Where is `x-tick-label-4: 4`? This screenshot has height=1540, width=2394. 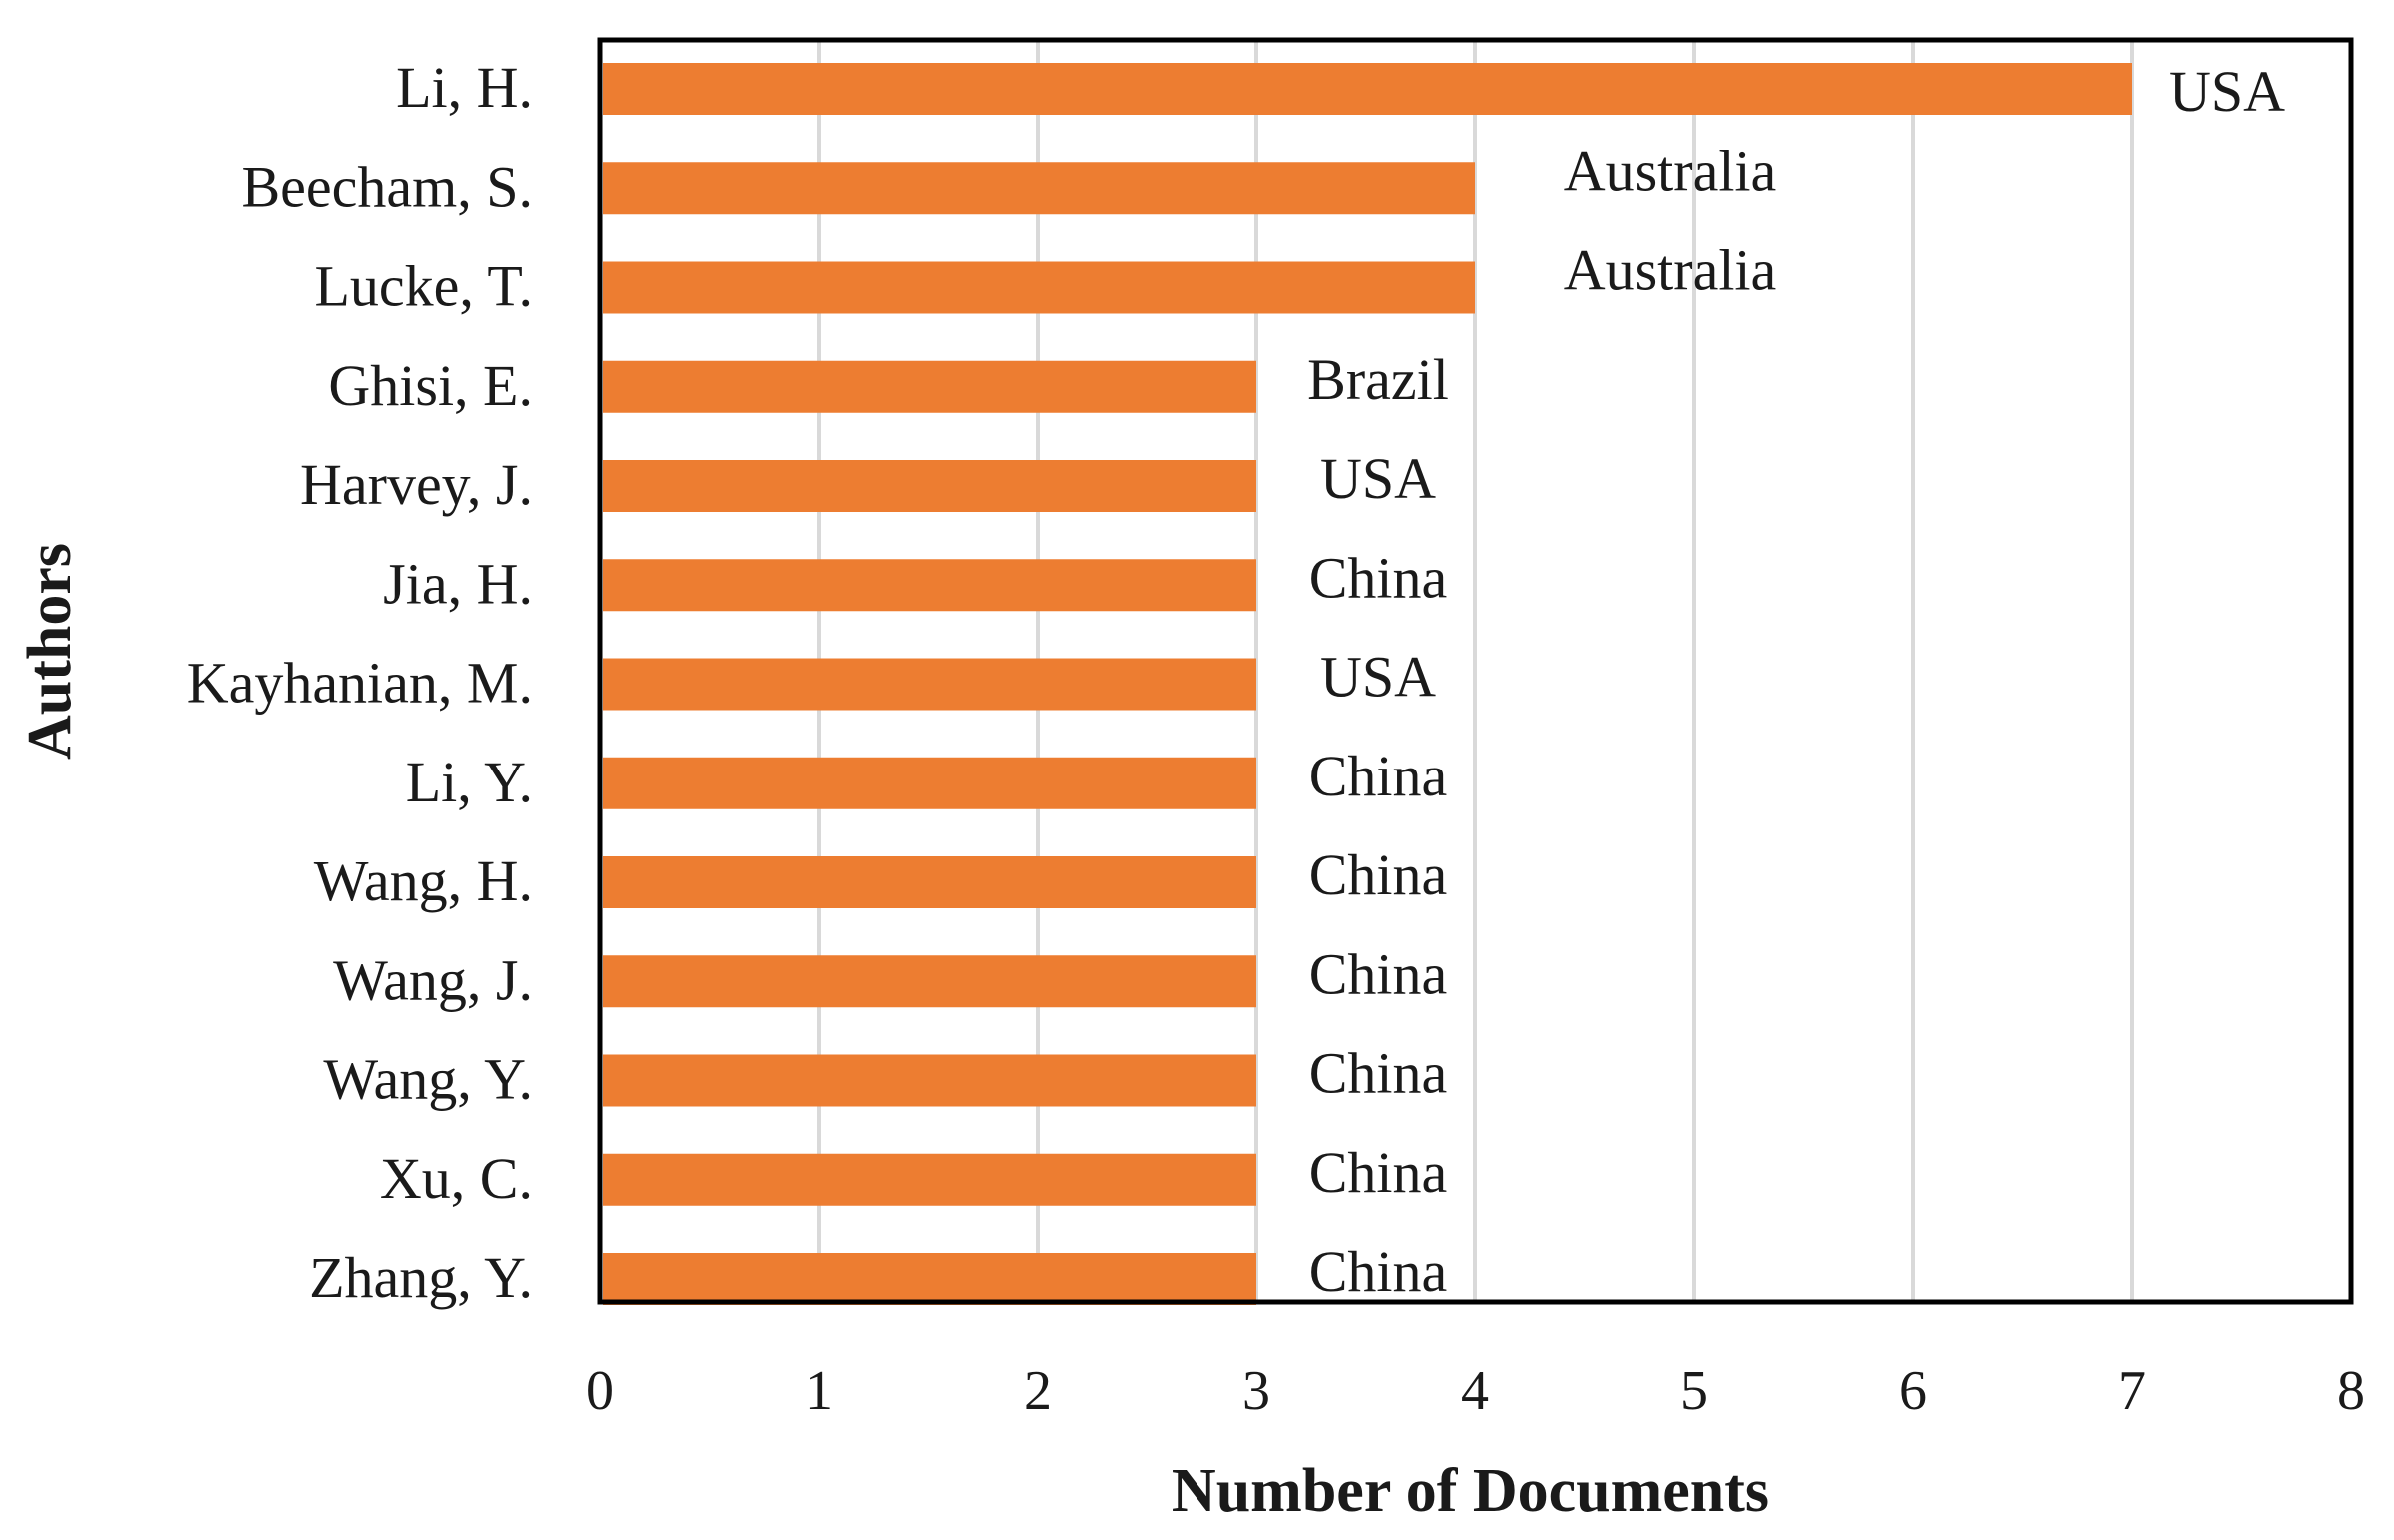
x-tick-label-4: 4 is located at coordinates (1475, 1391).